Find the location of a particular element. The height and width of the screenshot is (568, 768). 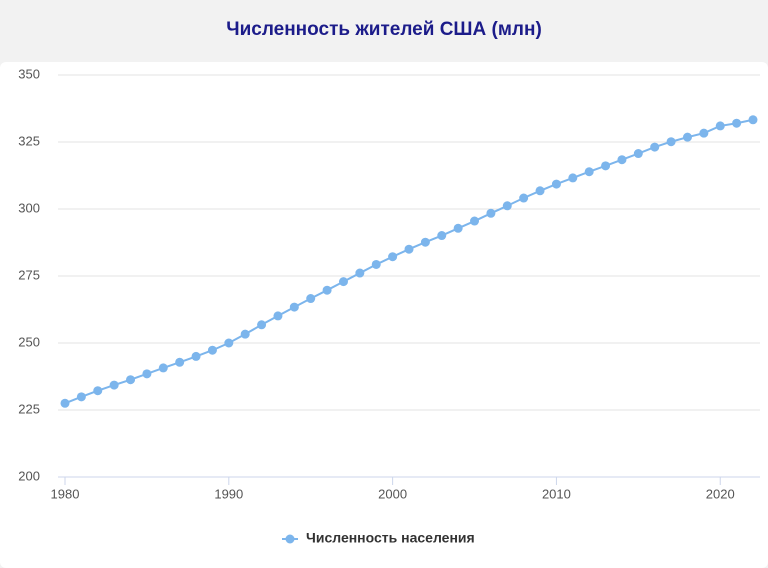

chart-title: Численность жителей США (млн) is located at coordinates (384, 29).